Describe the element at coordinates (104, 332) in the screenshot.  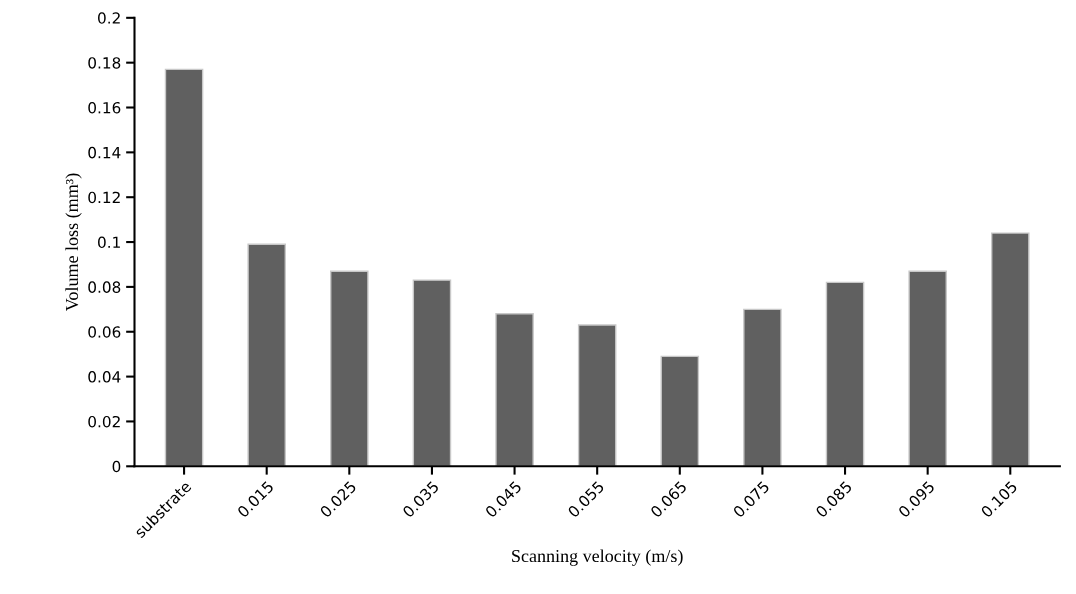
I see `y-tick-label: 0.06` at that location.